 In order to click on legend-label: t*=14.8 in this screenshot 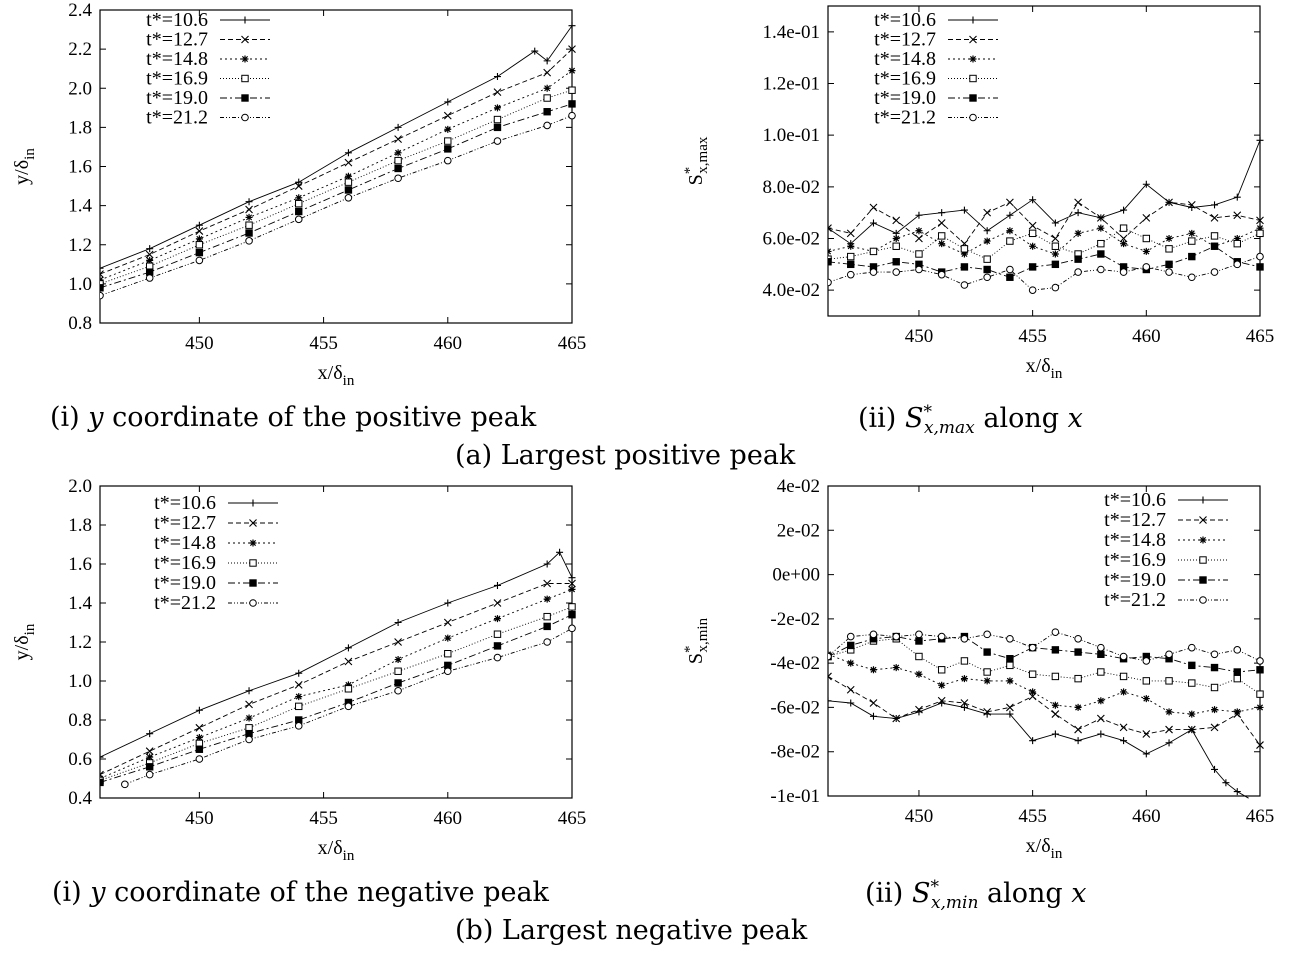, I will do `click(905, 59)`.